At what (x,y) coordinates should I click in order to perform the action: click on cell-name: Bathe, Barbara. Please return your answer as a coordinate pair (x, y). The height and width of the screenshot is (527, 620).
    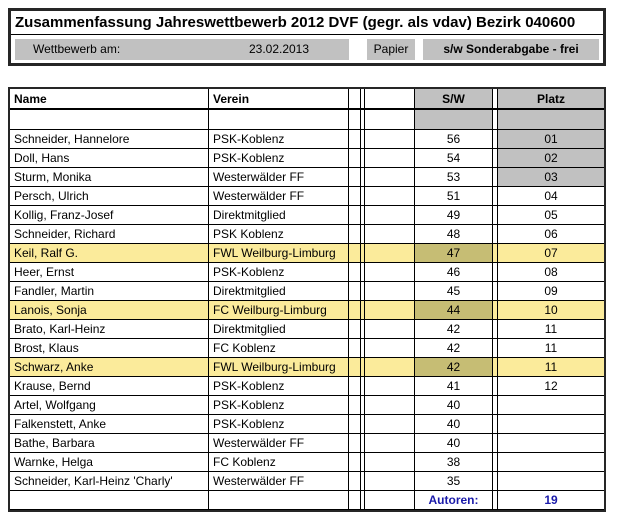
    Looking at the image, I should click on (109, 443).